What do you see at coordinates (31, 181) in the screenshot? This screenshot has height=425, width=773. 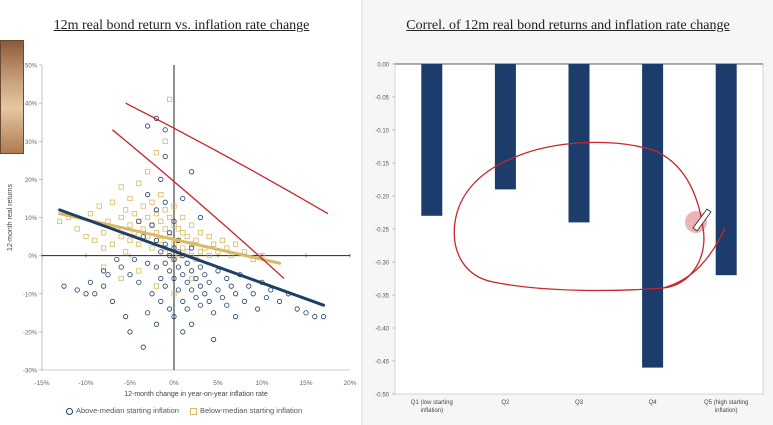 I see `y-tick-label: 20%` at bounding box center [31, 181].